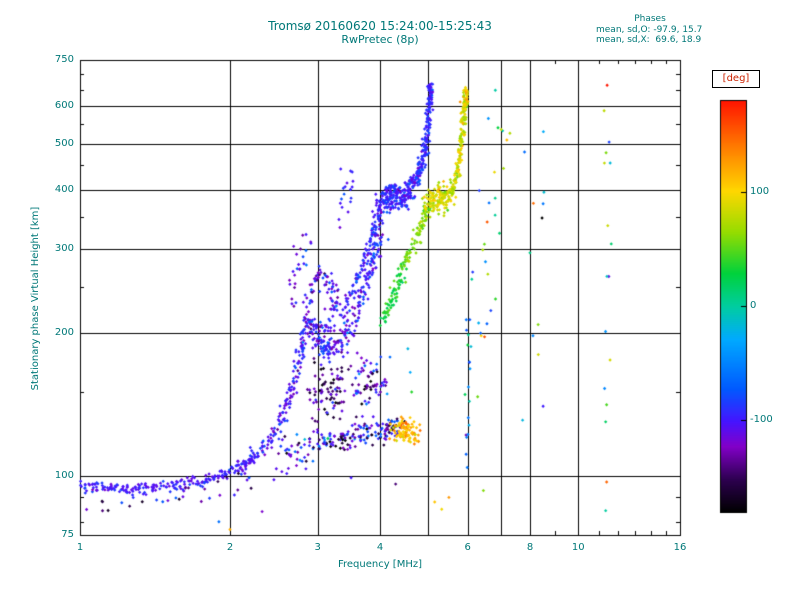 This screenshot has height=600, width=800. What do you see at coordinates (64, 143) in the screenshot?
I see `y-tick-label: 500` at bounding box center [64, 143].